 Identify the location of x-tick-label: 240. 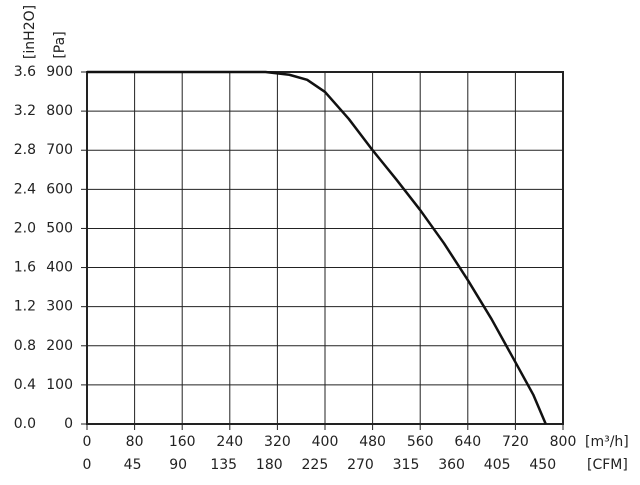
(229, 442).